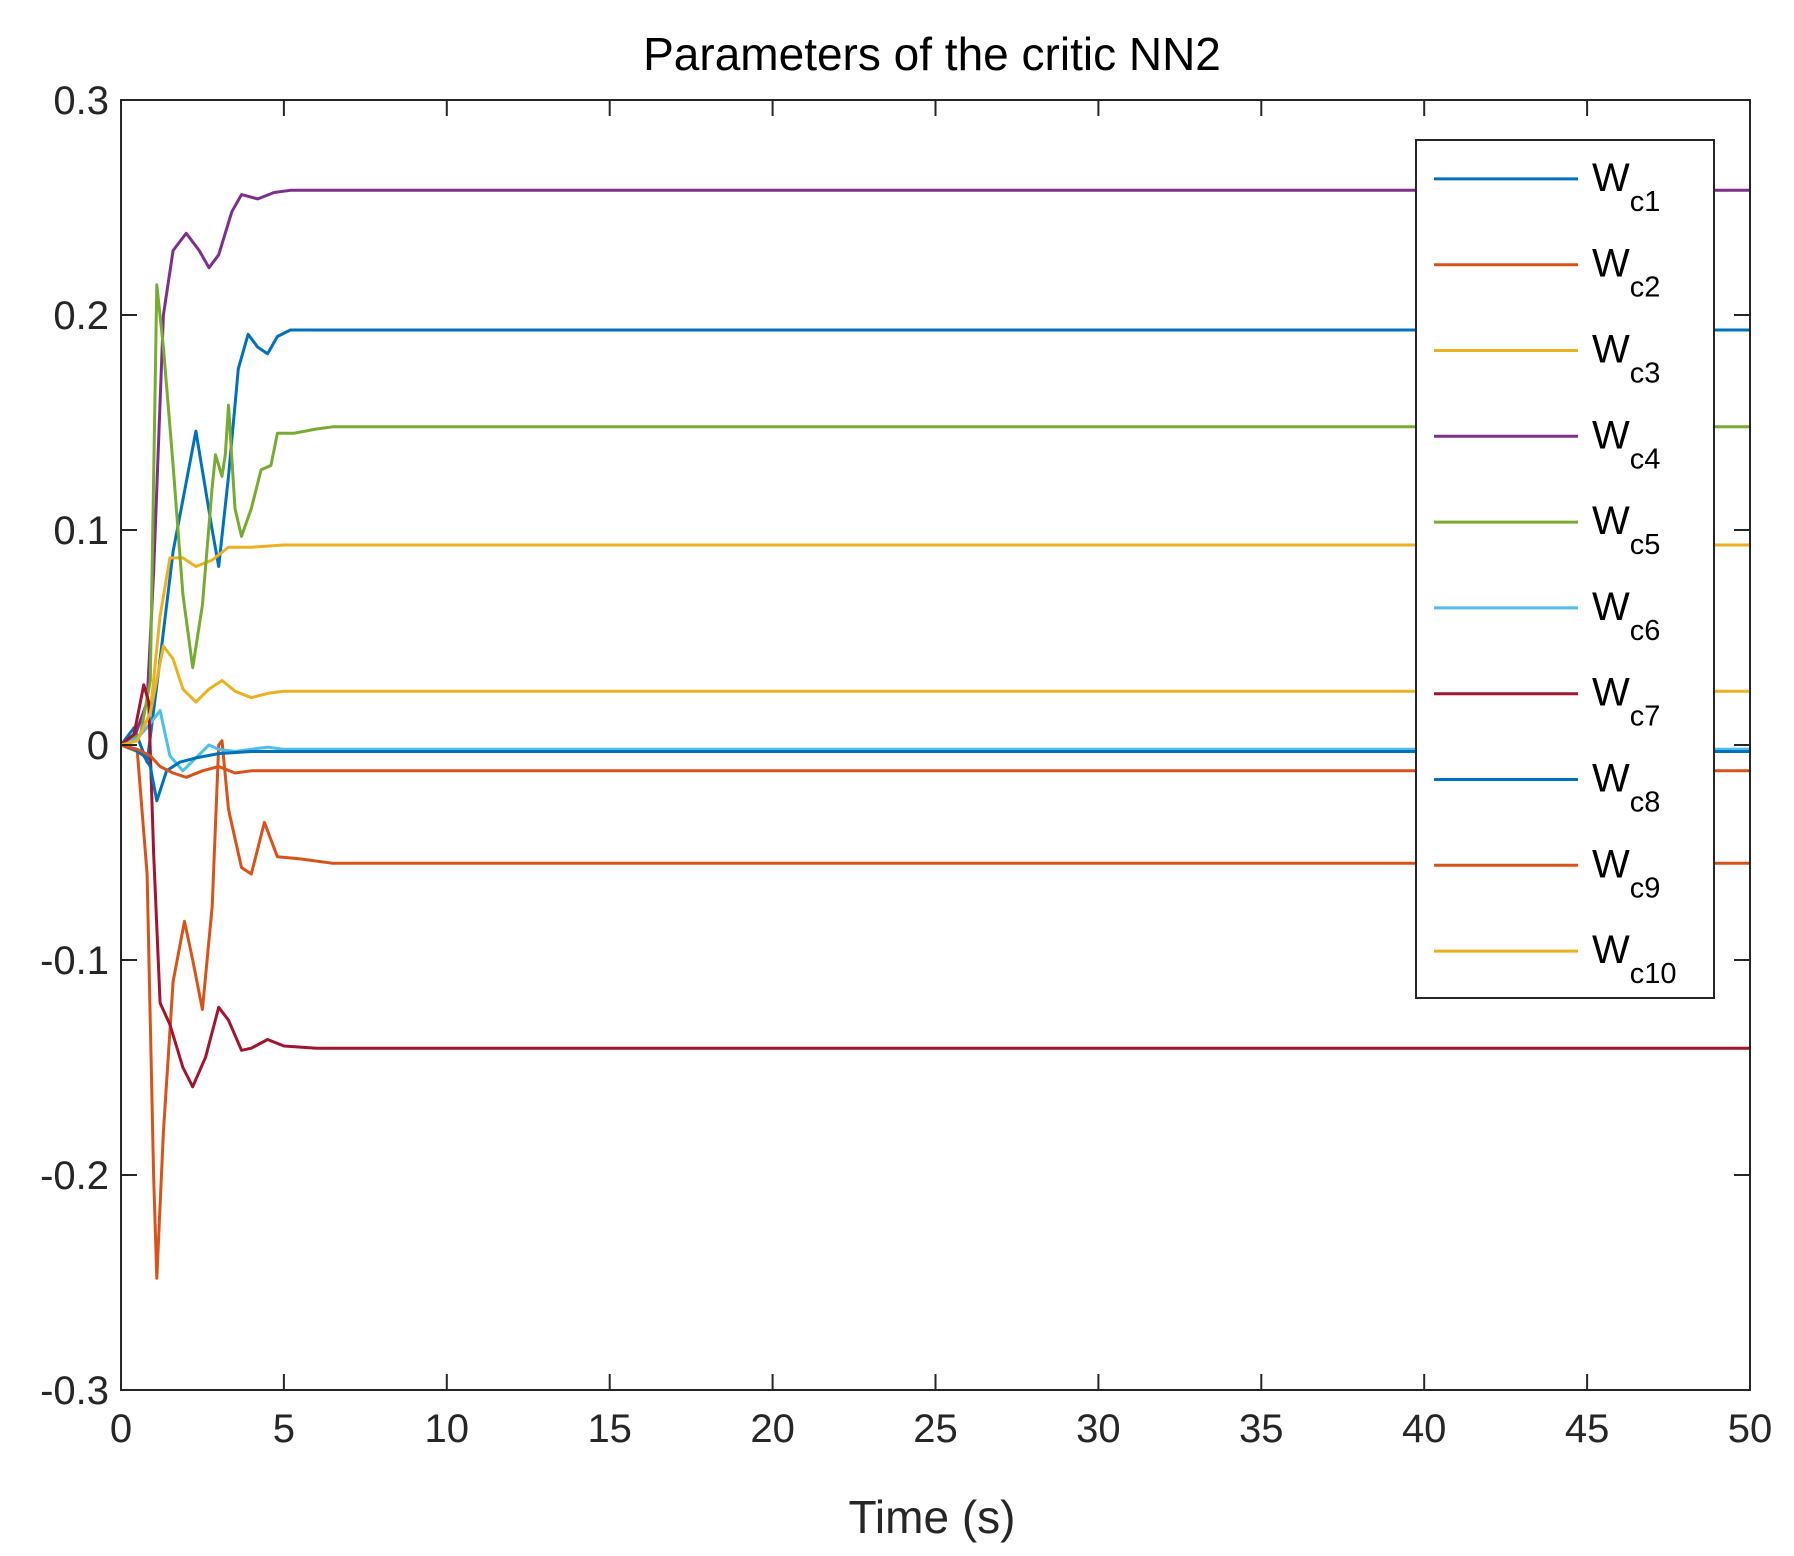 The width and height of the screenshot is (1794, 1556). Describe the element at coordinates (1424, 1429) in the screenshot. I see `x-tick-label: 40` at that location.